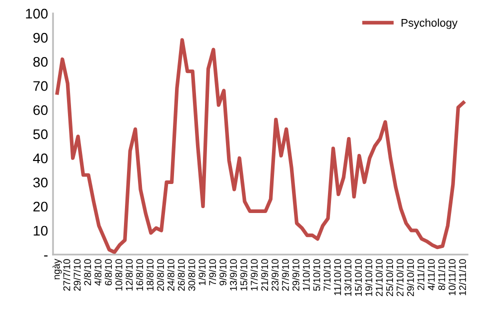  What do you see at coordinates (40, 110) in the screenshot?
I see `y-tick-label: 60` at bounding box center [40, 110].